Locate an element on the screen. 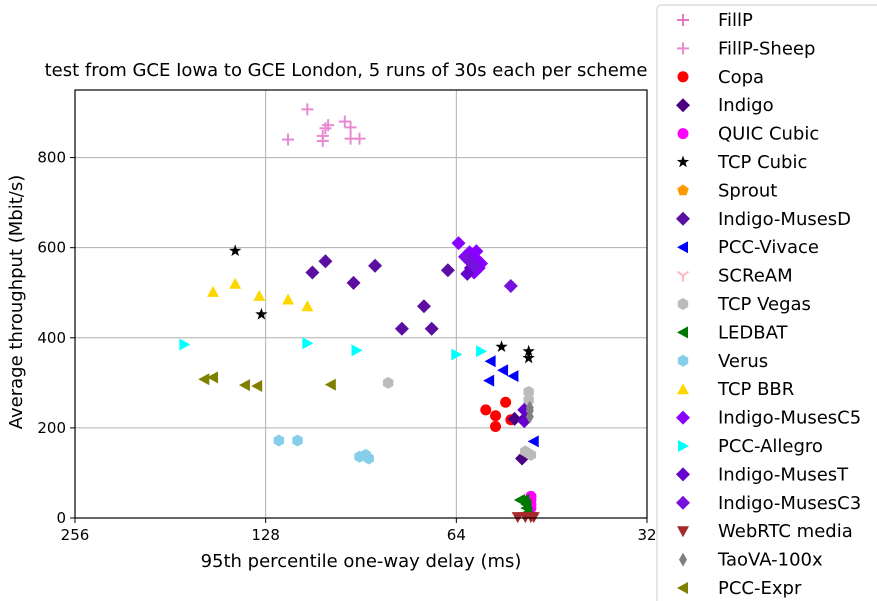  legend-label-verus: Verus is located at coordinates (743, 361).